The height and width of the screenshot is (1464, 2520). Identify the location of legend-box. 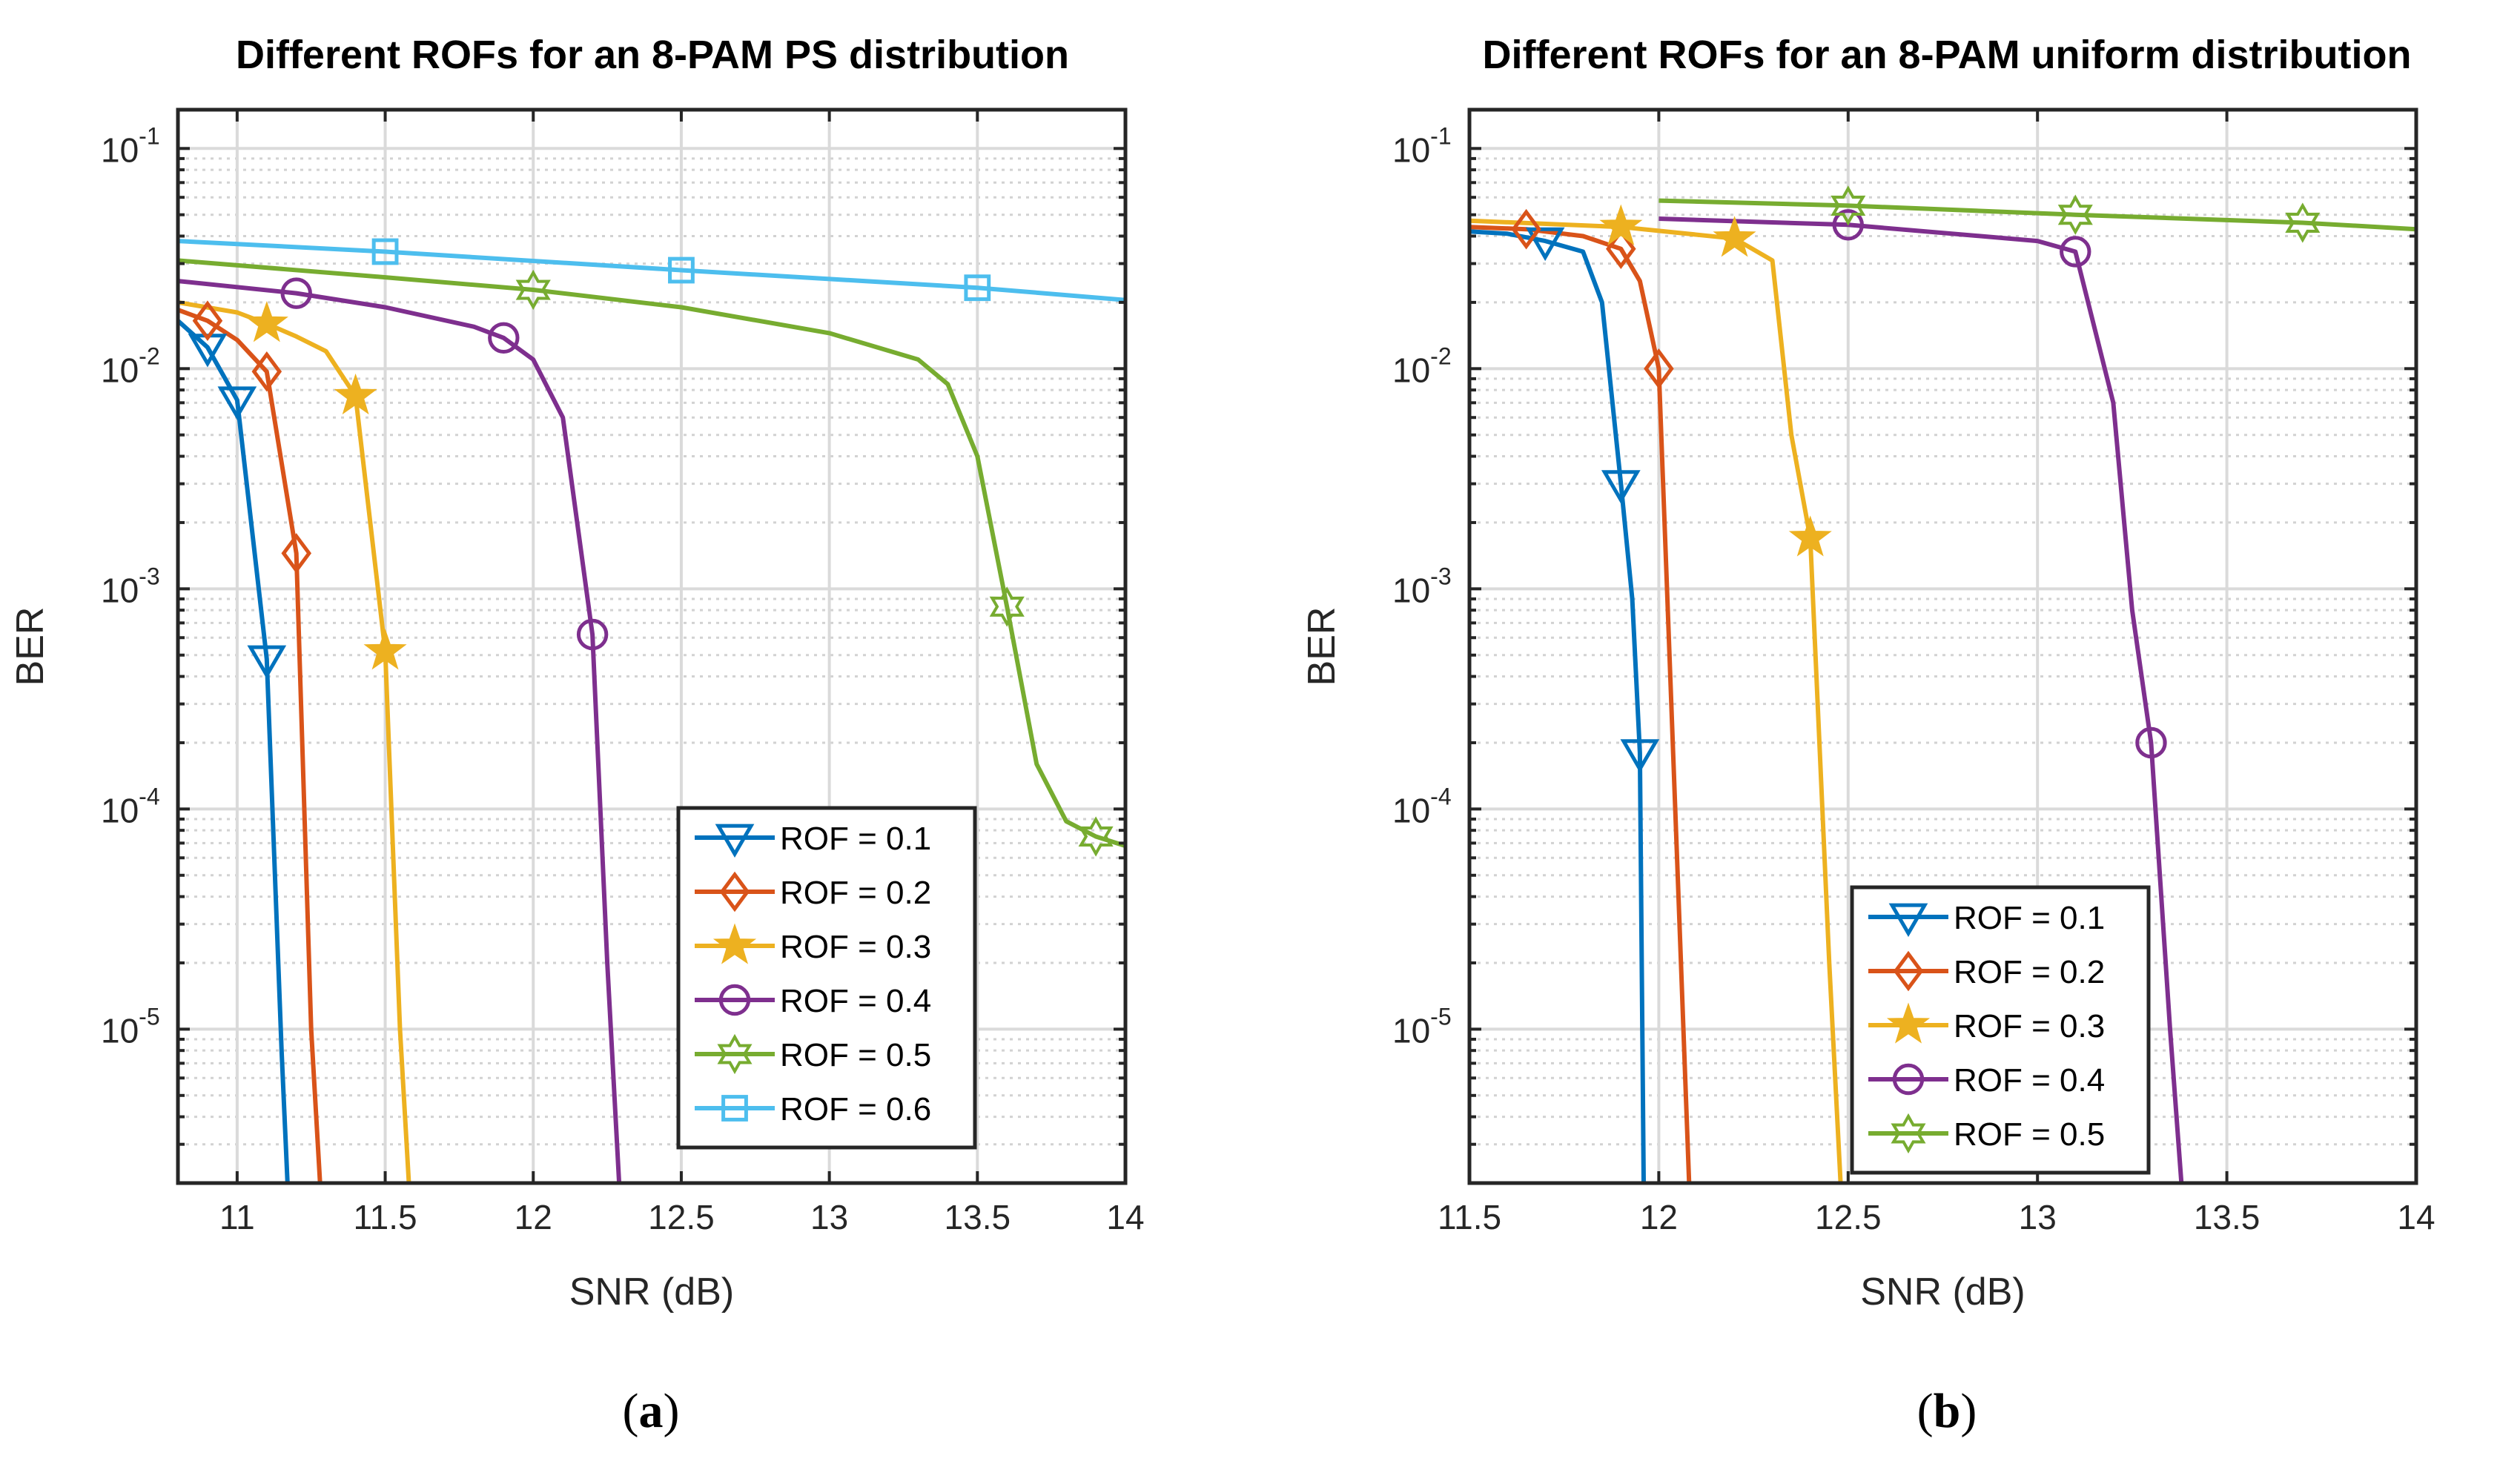
(826, 978).